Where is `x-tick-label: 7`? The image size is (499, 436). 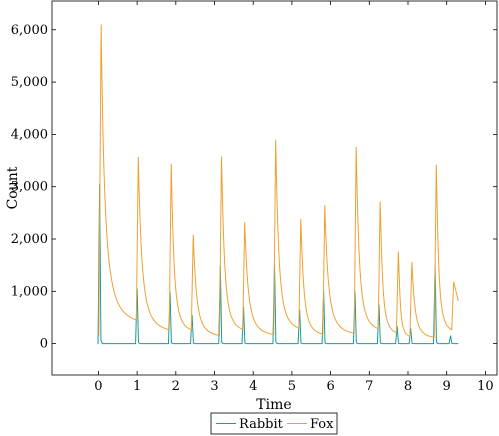
x-tick-label: 7 is located at coordinates (369, 386).